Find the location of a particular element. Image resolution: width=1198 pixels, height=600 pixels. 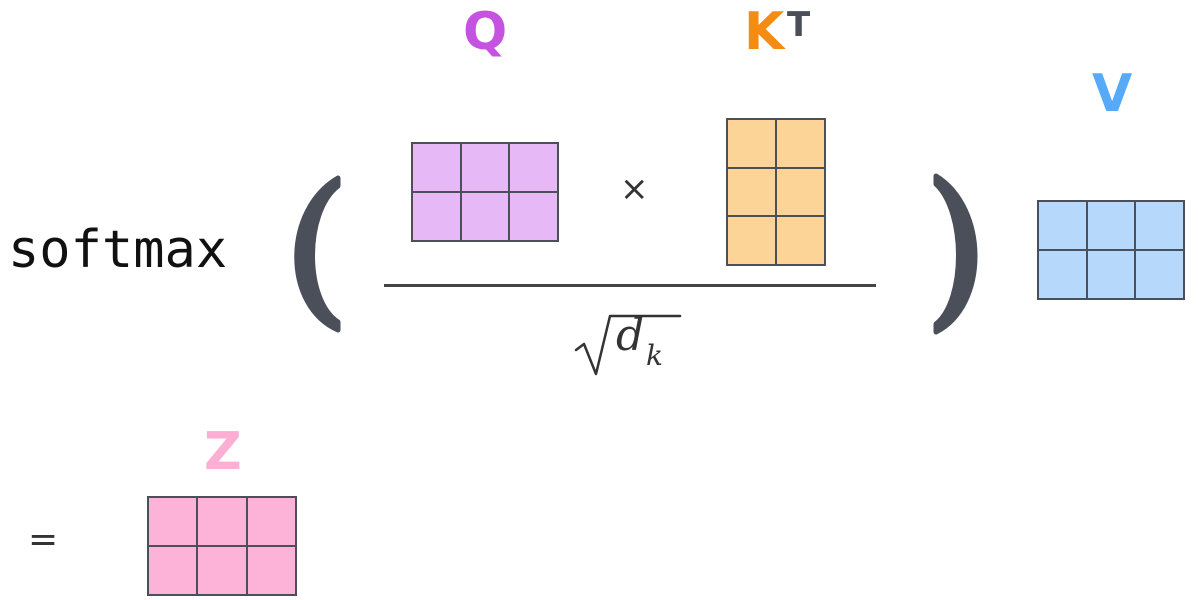

matrix-k-transpose is located at coordinates (776, 192).